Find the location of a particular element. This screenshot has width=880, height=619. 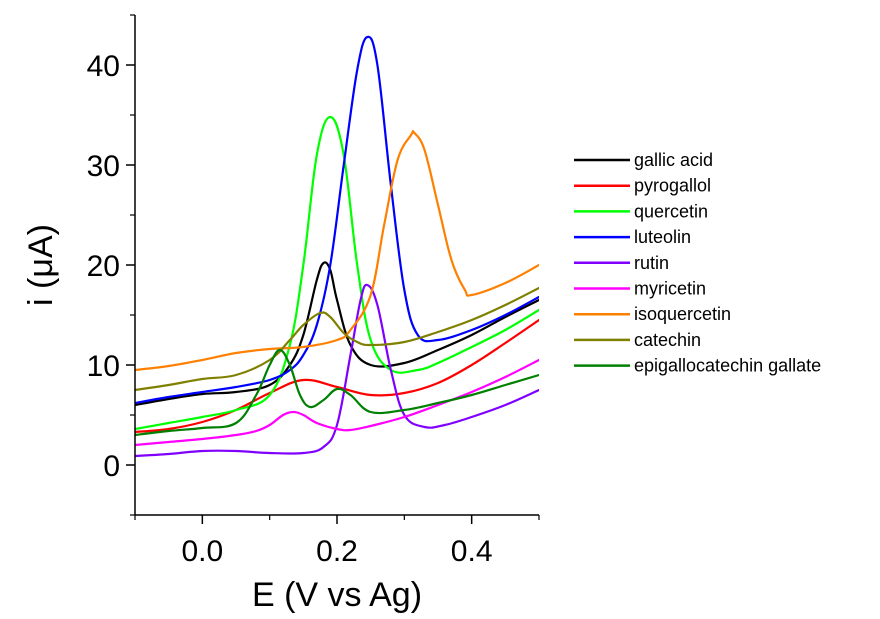

legend-label: gallic acid is located at coordinates (673, 160).